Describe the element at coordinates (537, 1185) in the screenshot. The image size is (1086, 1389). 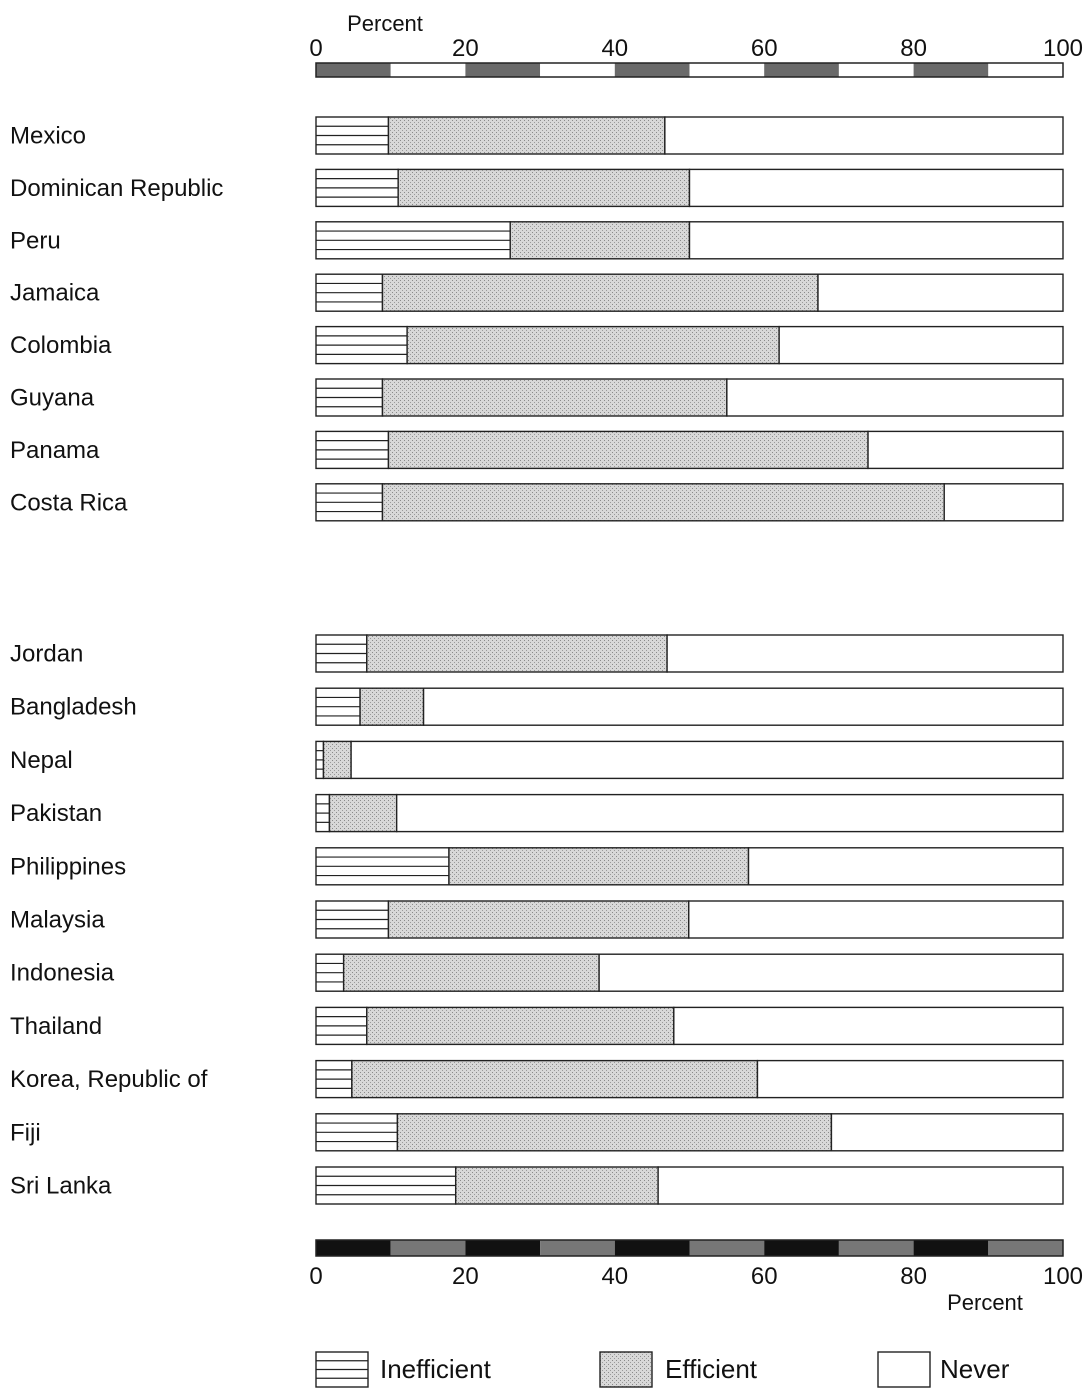
I see `bar-row: Sri Lanka` at that location.